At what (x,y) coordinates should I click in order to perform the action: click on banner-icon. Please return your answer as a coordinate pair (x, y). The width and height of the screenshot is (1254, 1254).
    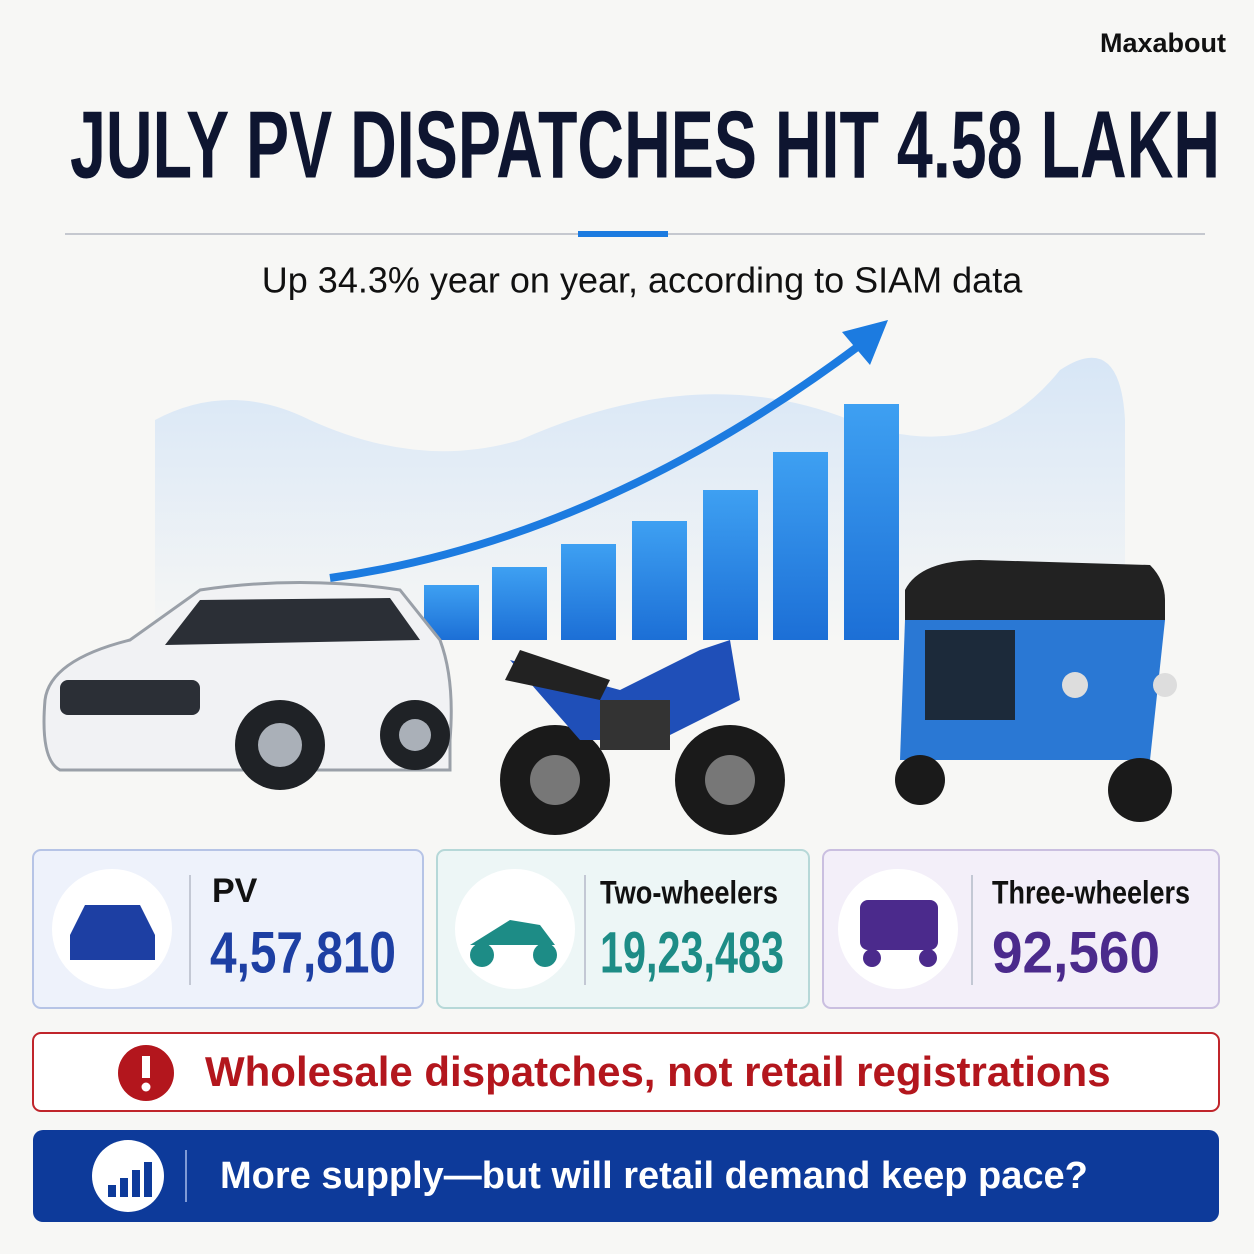
    Looking at the image, I should click on (128, 1176).